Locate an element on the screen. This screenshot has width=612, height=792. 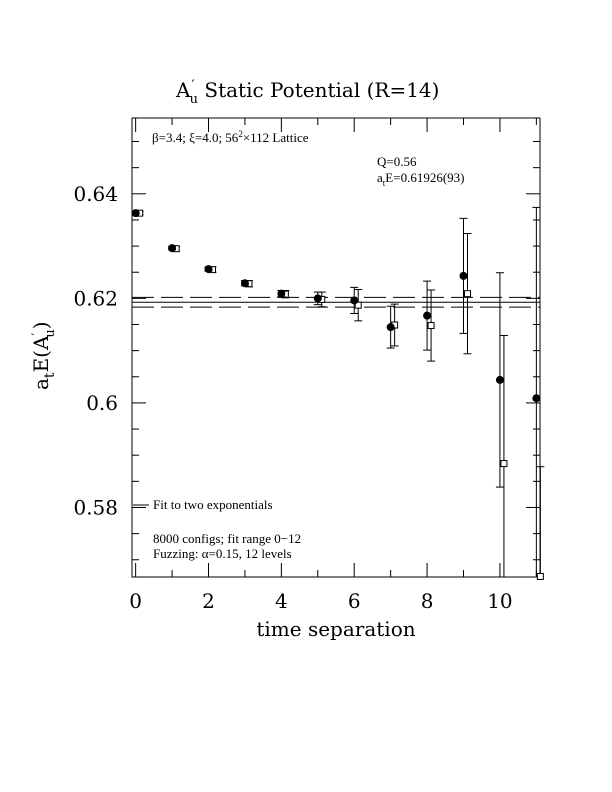
y-tick-label: 0.58 is located at coordinates (95, 507).